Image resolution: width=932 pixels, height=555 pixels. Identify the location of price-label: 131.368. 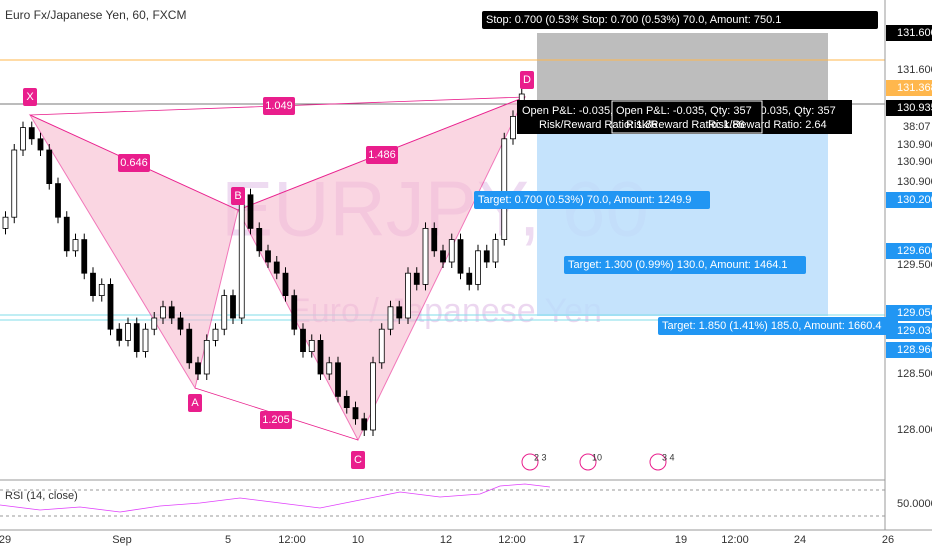
(914, 88).